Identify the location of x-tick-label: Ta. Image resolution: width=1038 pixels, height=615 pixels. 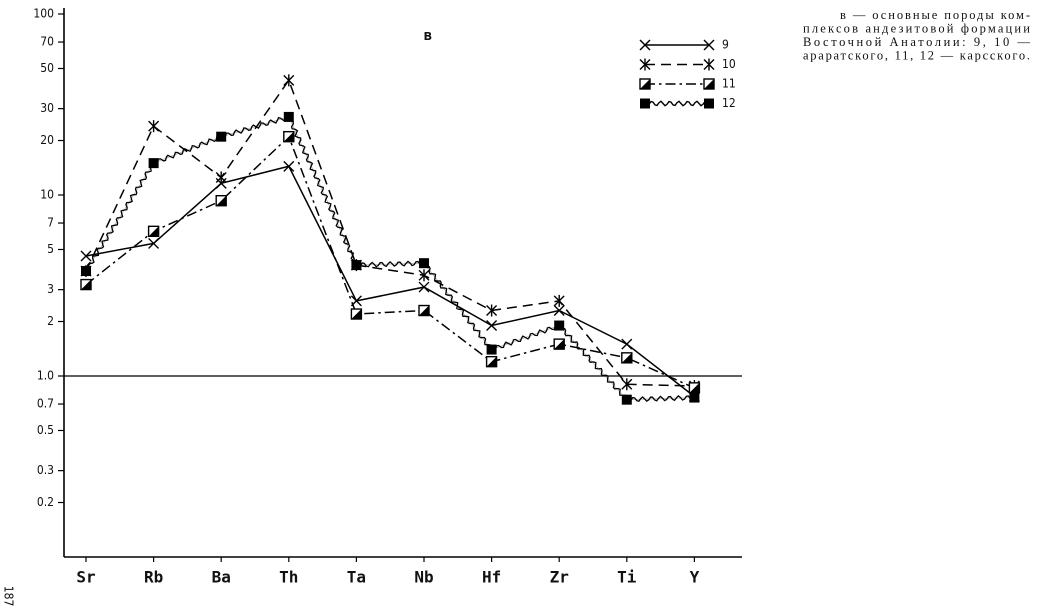
(356, 577).